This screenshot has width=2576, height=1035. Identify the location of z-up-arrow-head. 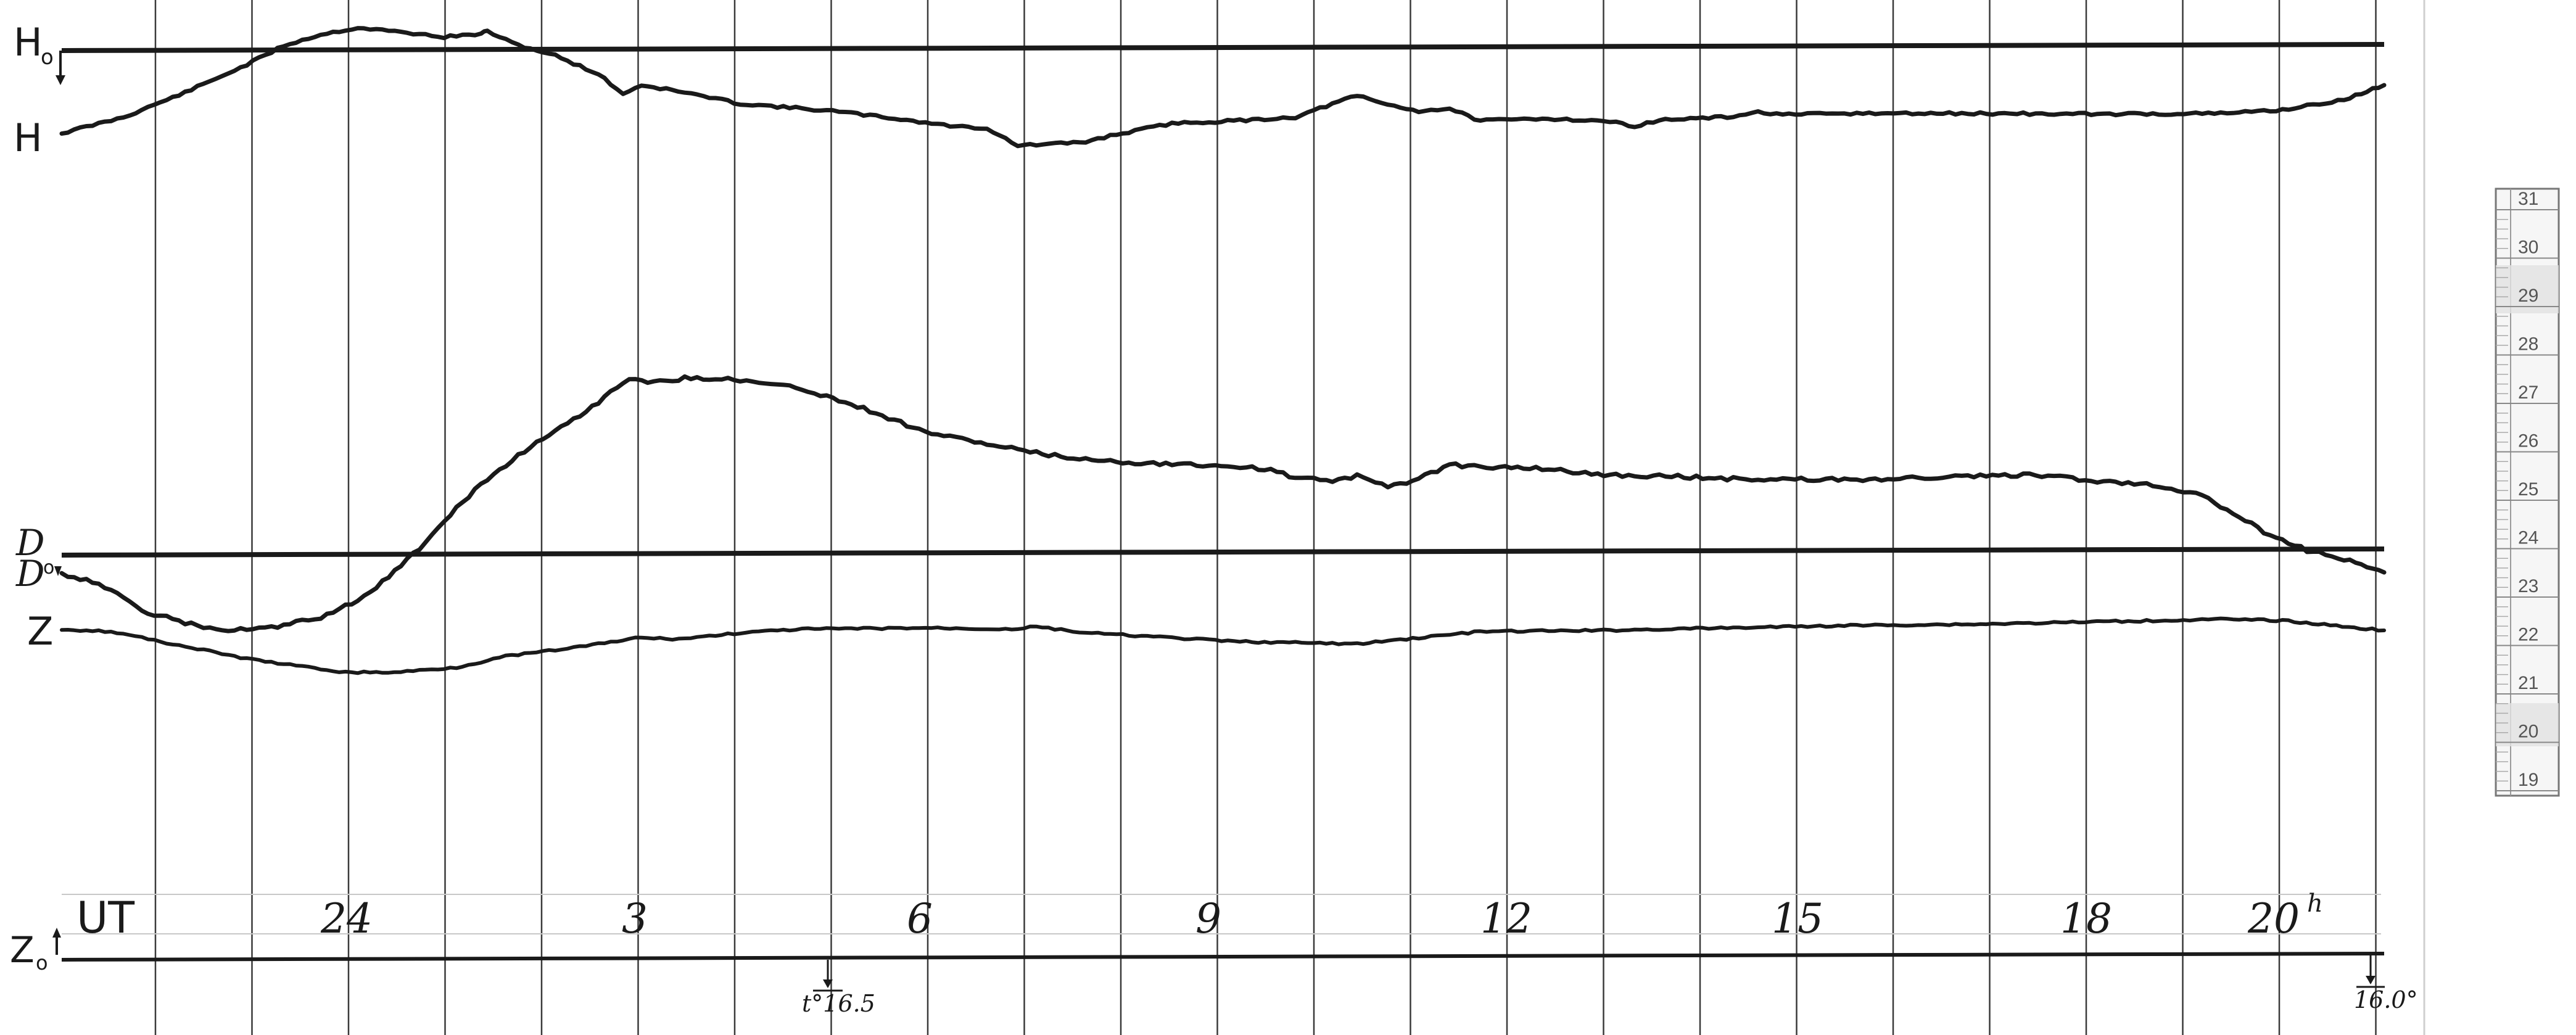
(56, 933).